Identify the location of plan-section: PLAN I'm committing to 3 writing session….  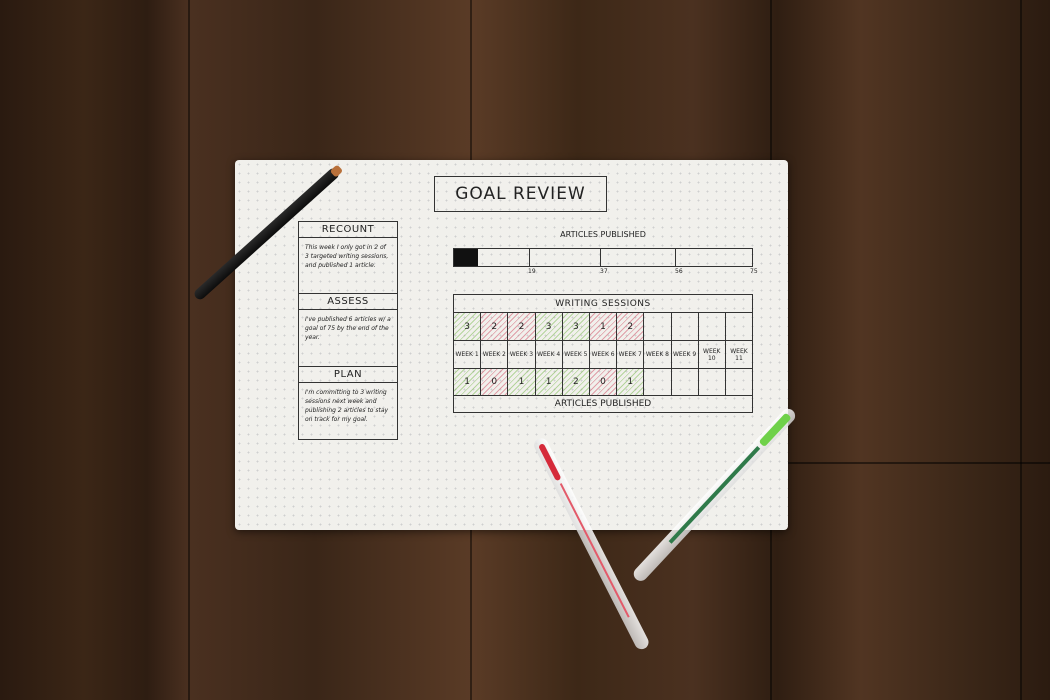
(348, 403).